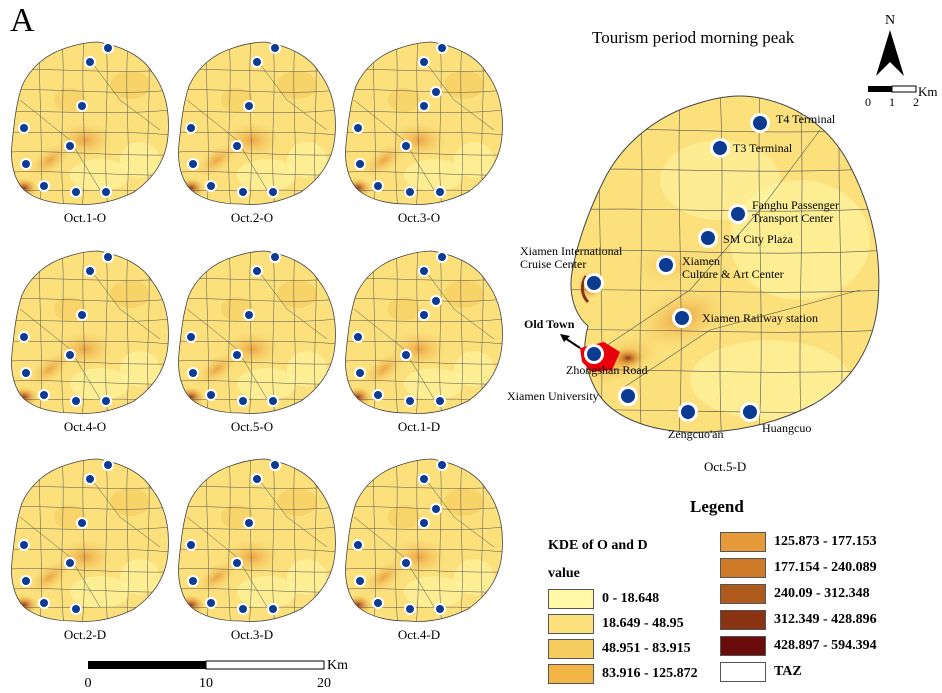 The image size is (942, 693). Describe the element at coordinates (822, 593) in the screenshot. I see `legend-label: 240.09 - 312.348` at that location.